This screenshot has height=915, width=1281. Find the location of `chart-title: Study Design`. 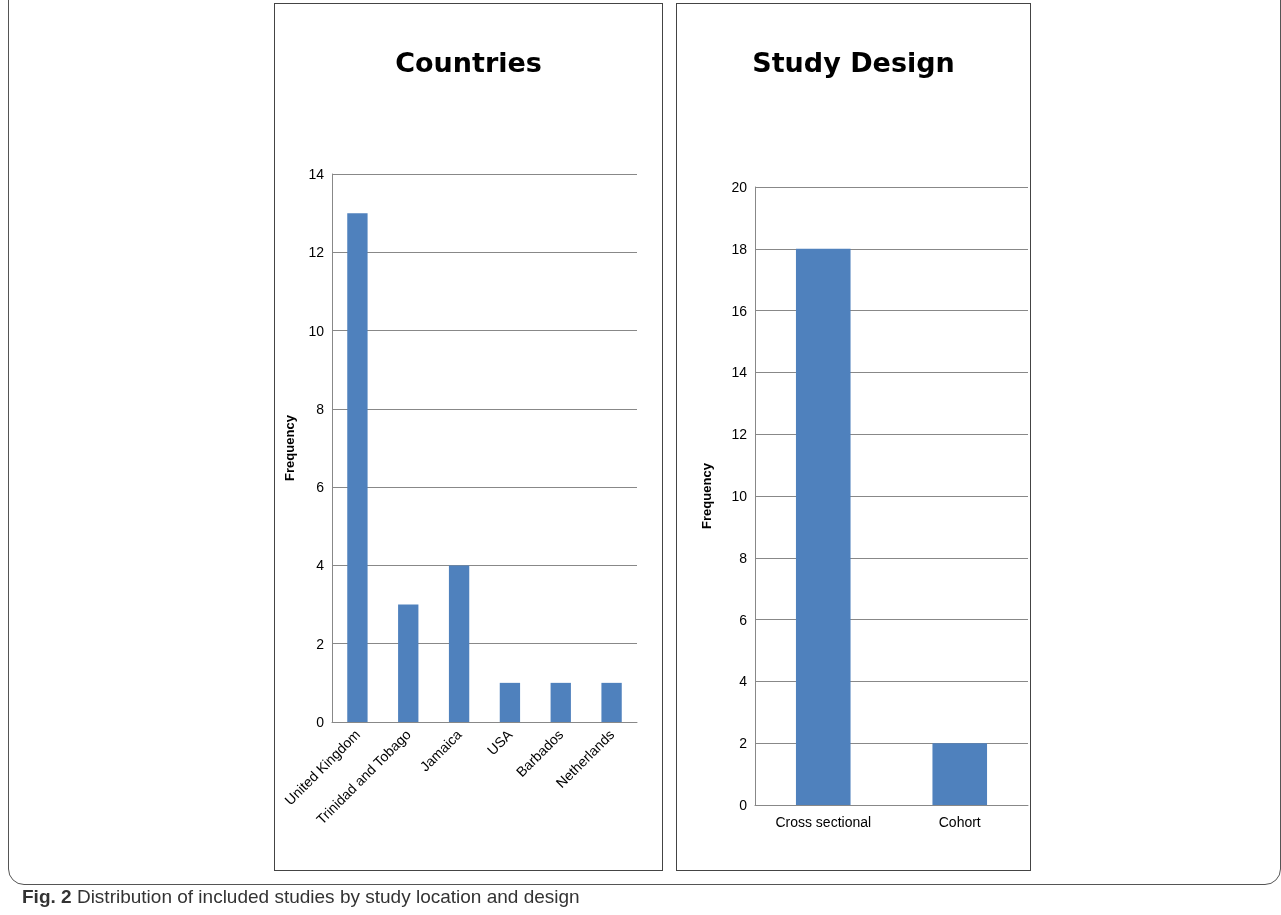

chart-title: Study Design is located at coordinates (853, 62).